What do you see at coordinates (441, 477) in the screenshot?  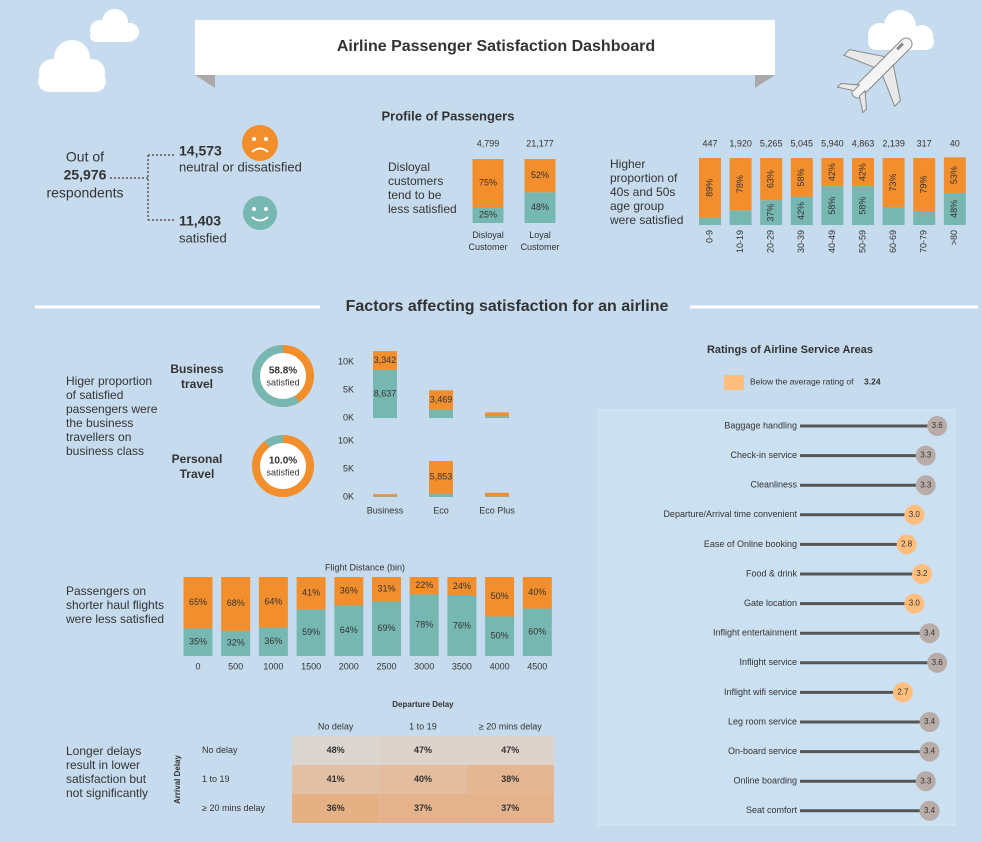 I see `data-label: 5,853` at bounding box center [441, 477].